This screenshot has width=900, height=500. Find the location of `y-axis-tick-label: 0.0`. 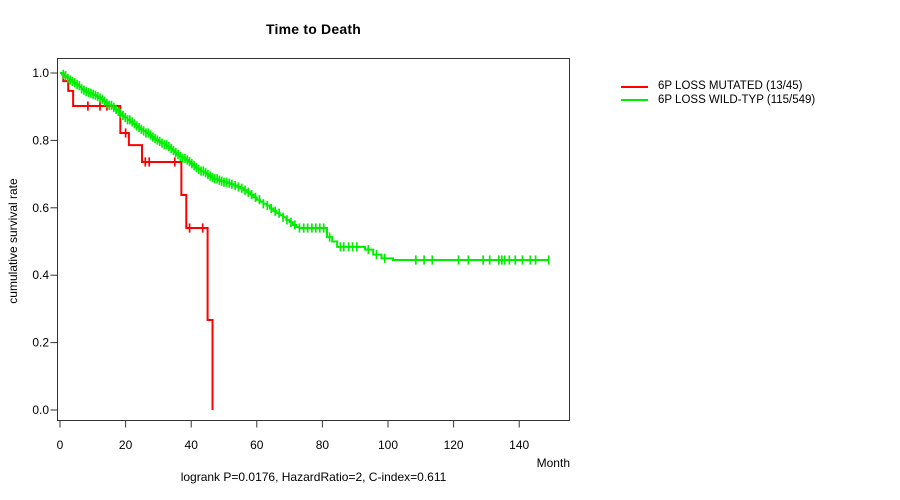

y-axis-tick-label: 0.0 is located at coordinates (40, 410).